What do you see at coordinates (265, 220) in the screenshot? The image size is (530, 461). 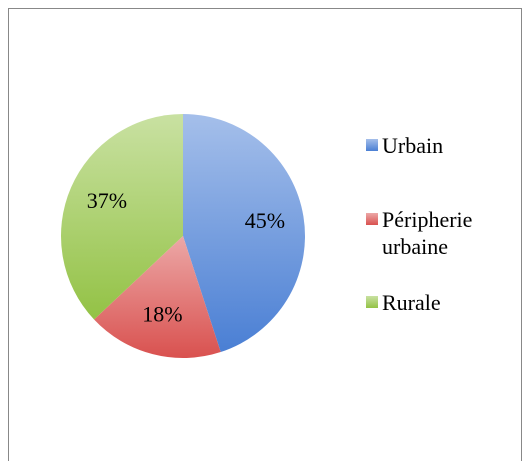 I see `data-label: 45%` at bounding box center [265, 220].